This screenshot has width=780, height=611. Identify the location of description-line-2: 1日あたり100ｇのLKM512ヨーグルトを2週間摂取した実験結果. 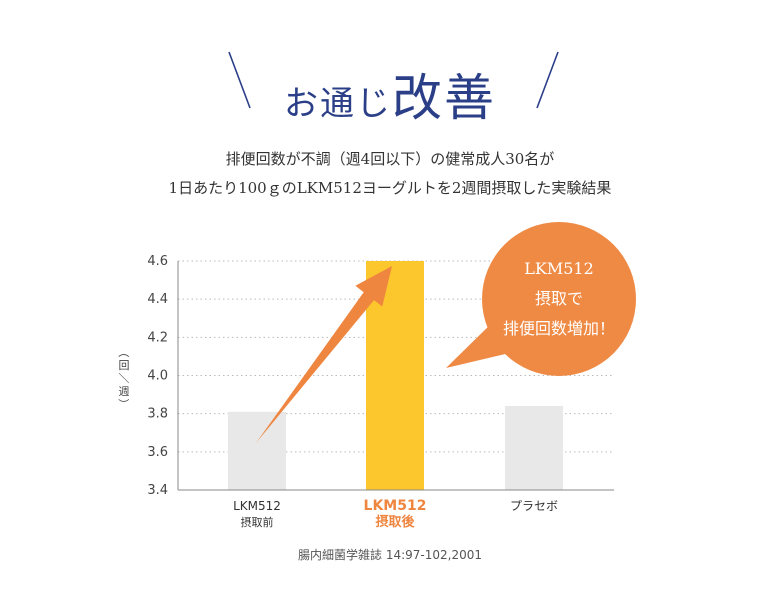
(390, 188).